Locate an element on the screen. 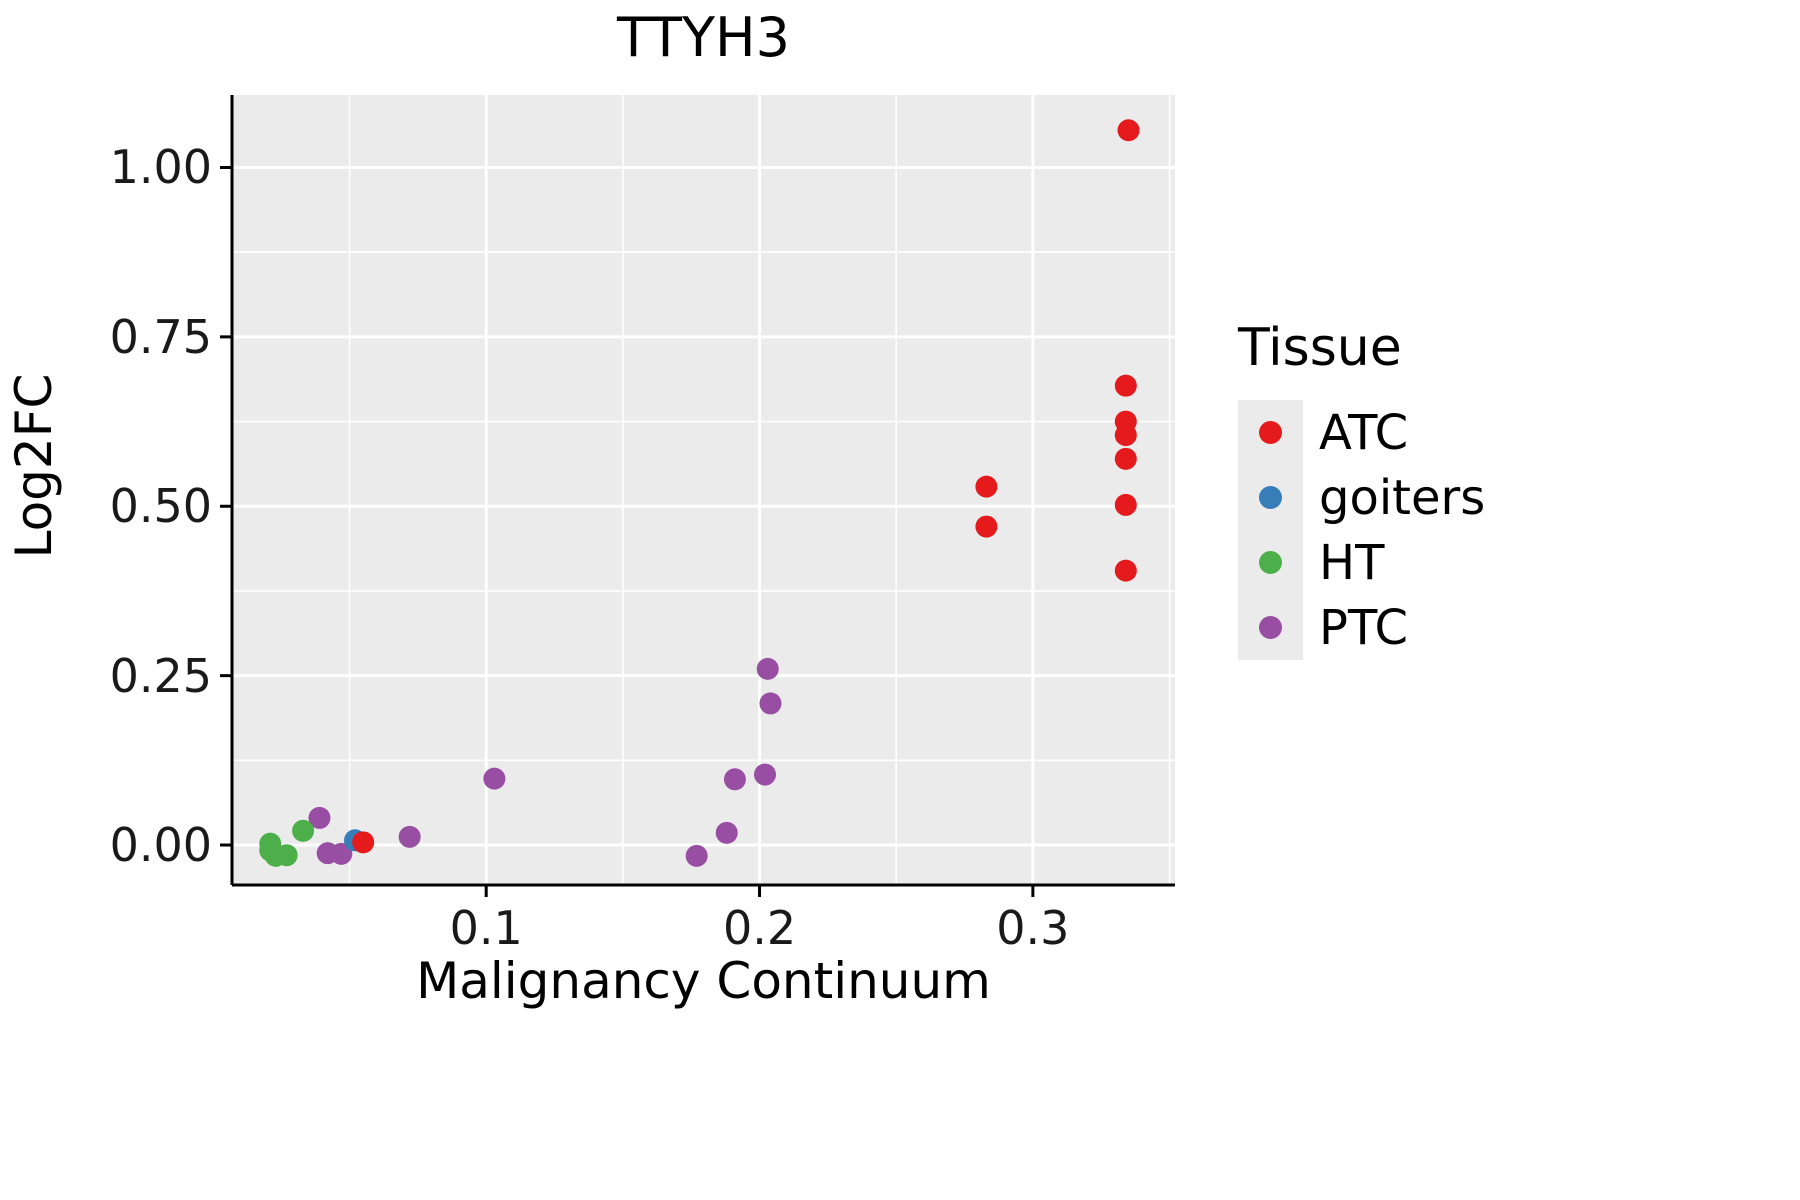  legend-item-PTC: PTC is located at coordinates (1361, 627).